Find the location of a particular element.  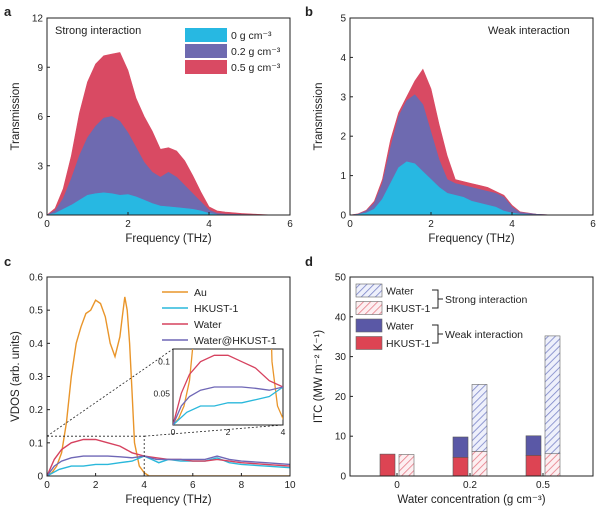

panel-a-xtick-label: 2 is located at coordinates (128, 224).